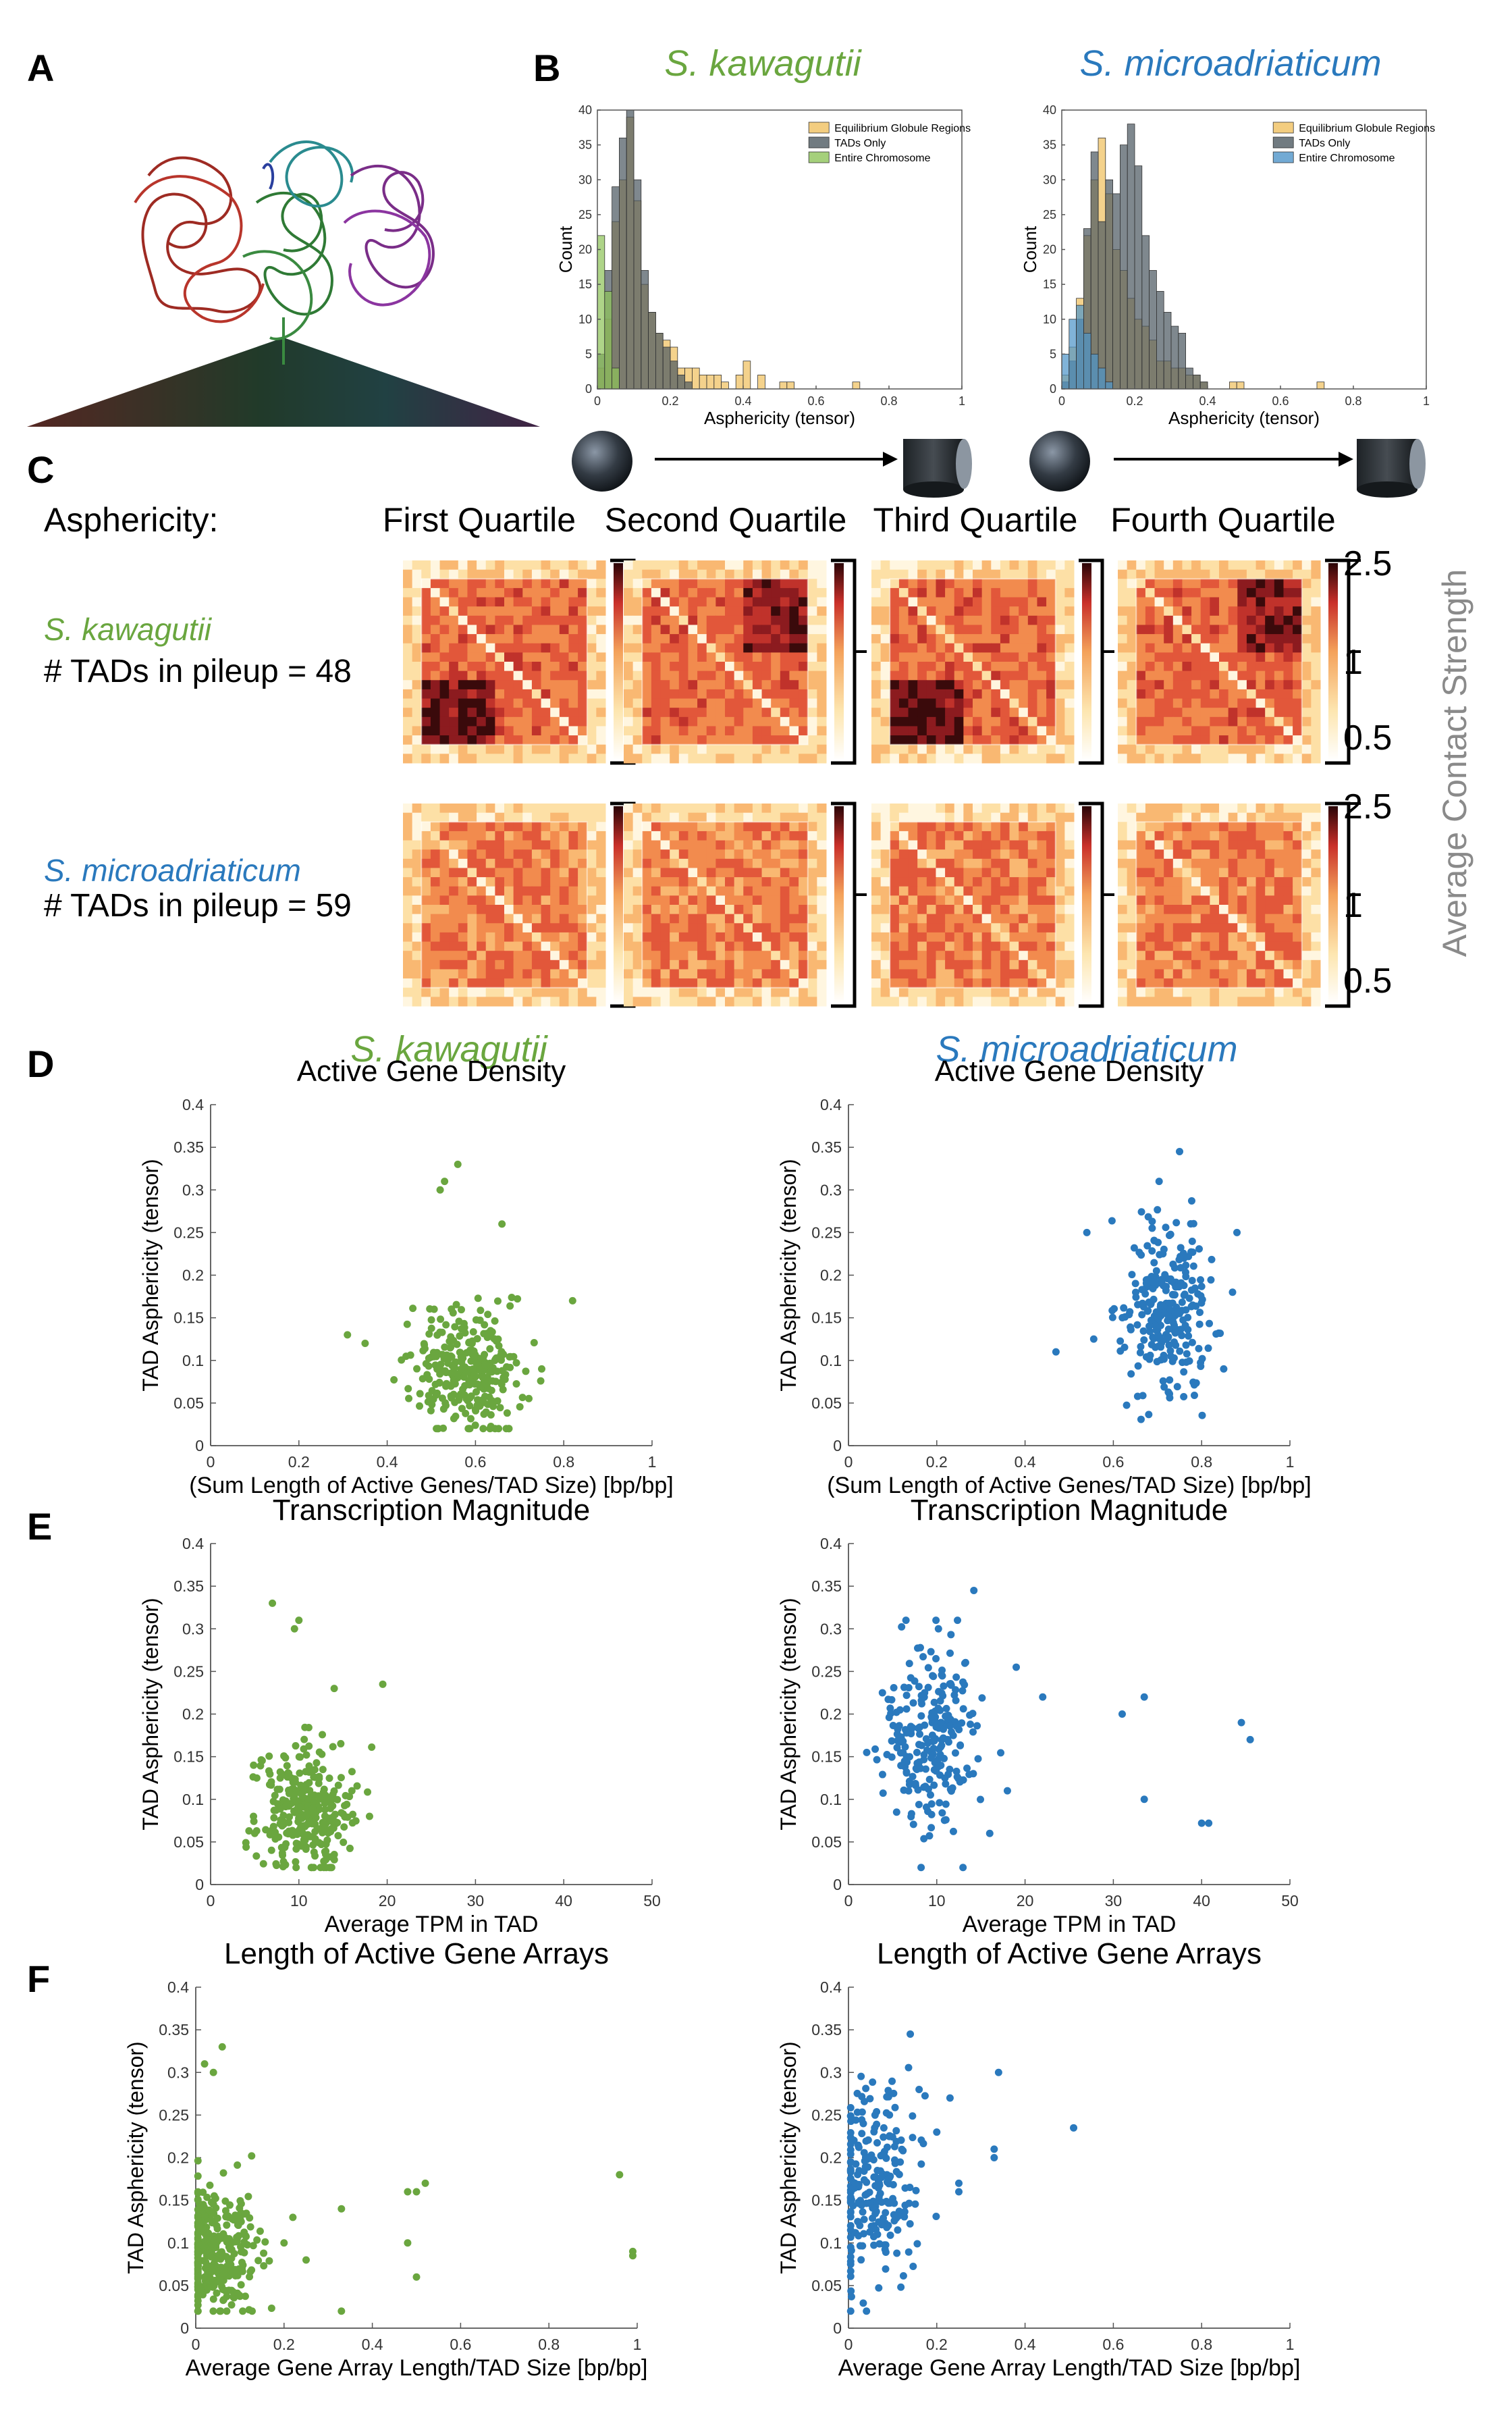 The height and width of the screenshot is (2420, 1512). I want to click on legend-label: TADs Only, so click(1324, 143).